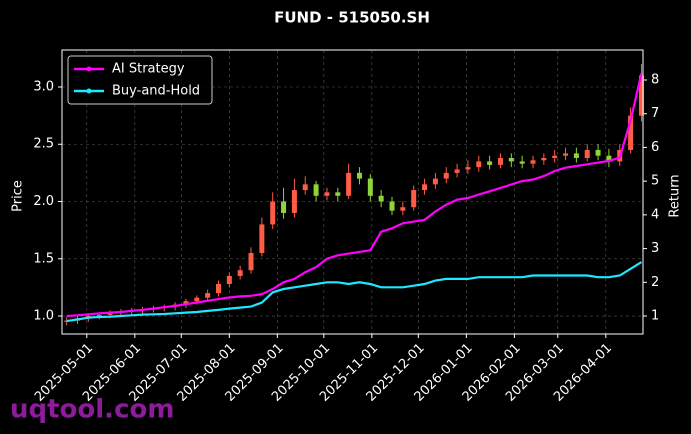 The height and width of the screenshot is (434, 691). Describe the element at coordinates (92, 410) in the screenshot. I see `watermark: uqtool.com` at that location.